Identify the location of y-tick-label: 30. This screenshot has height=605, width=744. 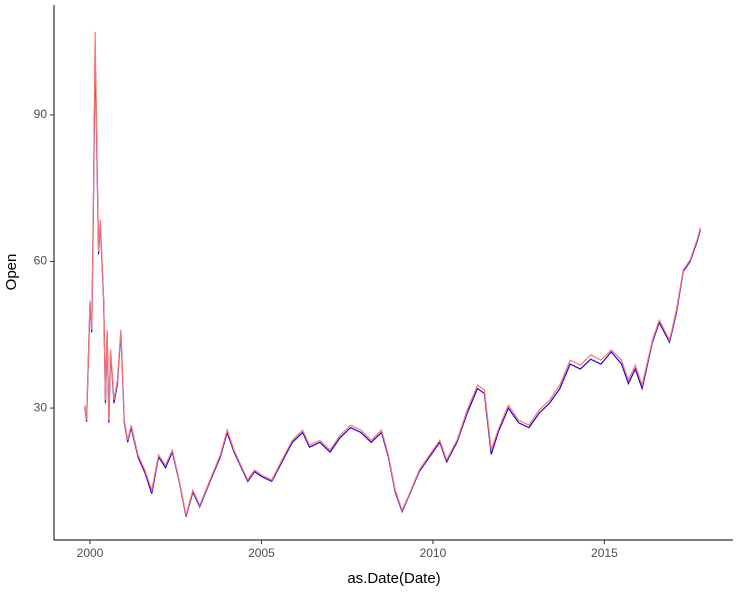
(41, 407).